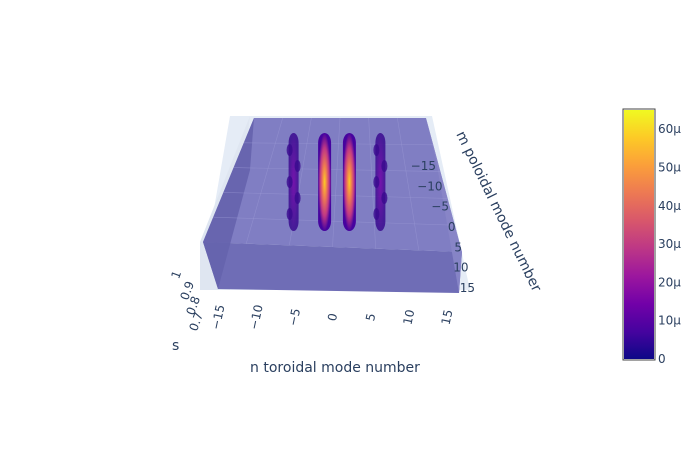 This screenshot has height=450, width=700. I want to click on y-tick-labels: −15 −10 −5 0 5 10 15, so click(443, 227).